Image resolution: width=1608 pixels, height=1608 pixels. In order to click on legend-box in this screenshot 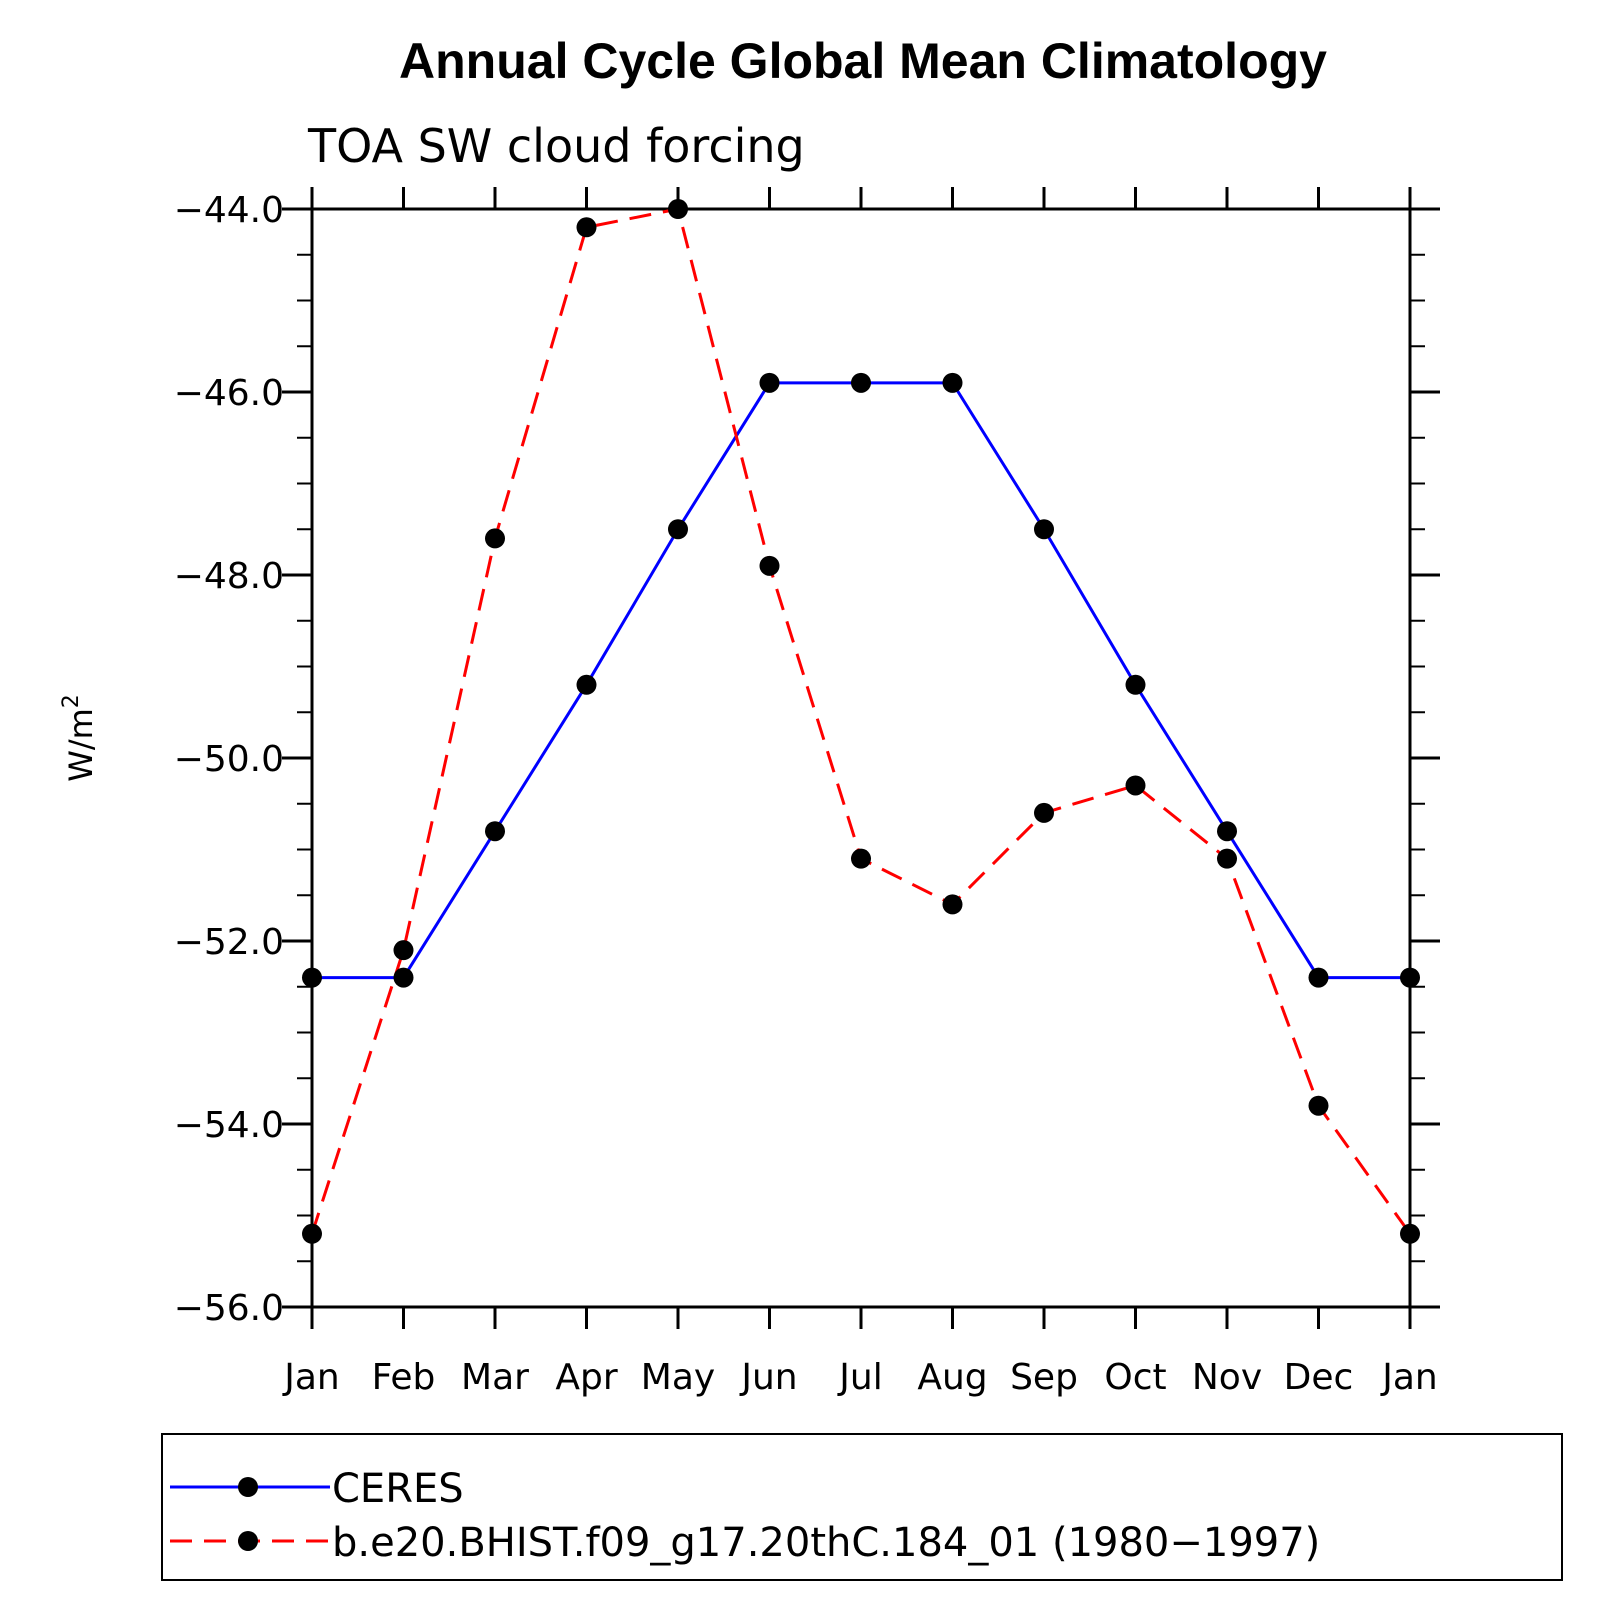, I will do `click(862, 1507)`.